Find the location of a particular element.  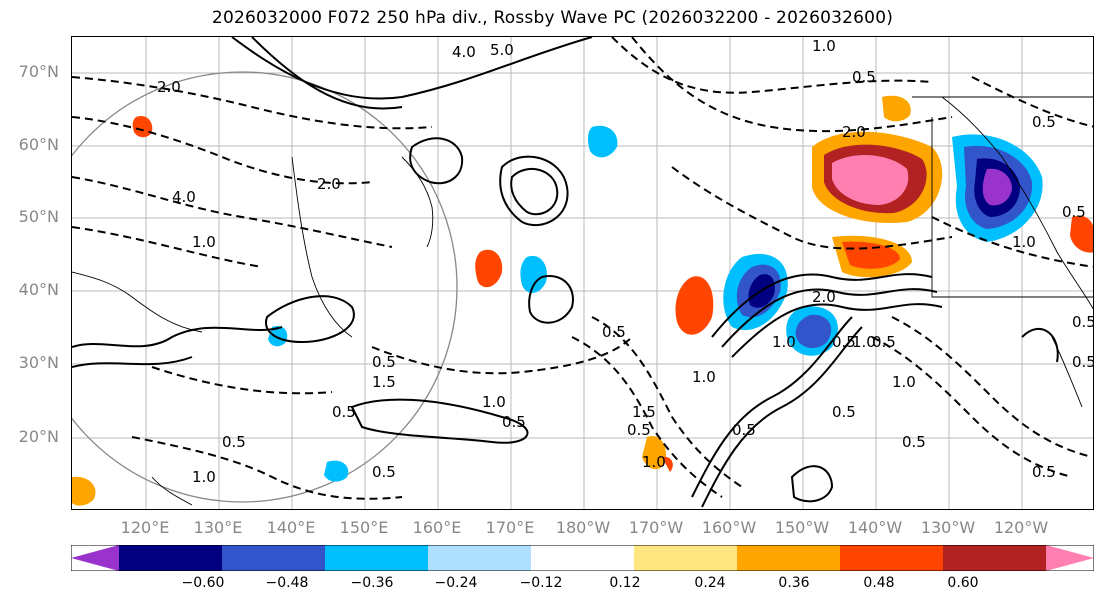

colorbar is located at coordinates (582, 558).